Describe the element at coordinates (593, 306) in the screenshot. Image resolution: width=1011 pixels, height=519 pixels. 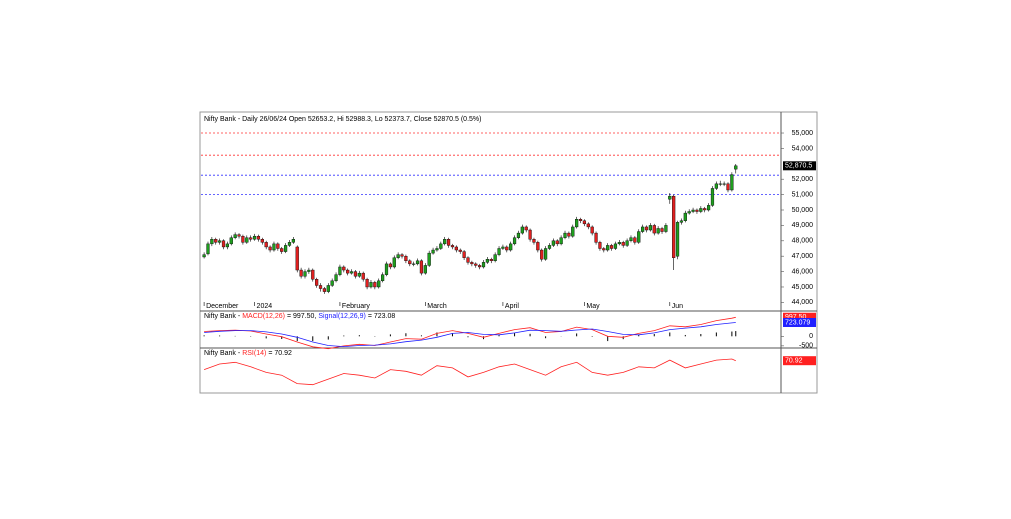
I see `x-tick-label: May` at that location.